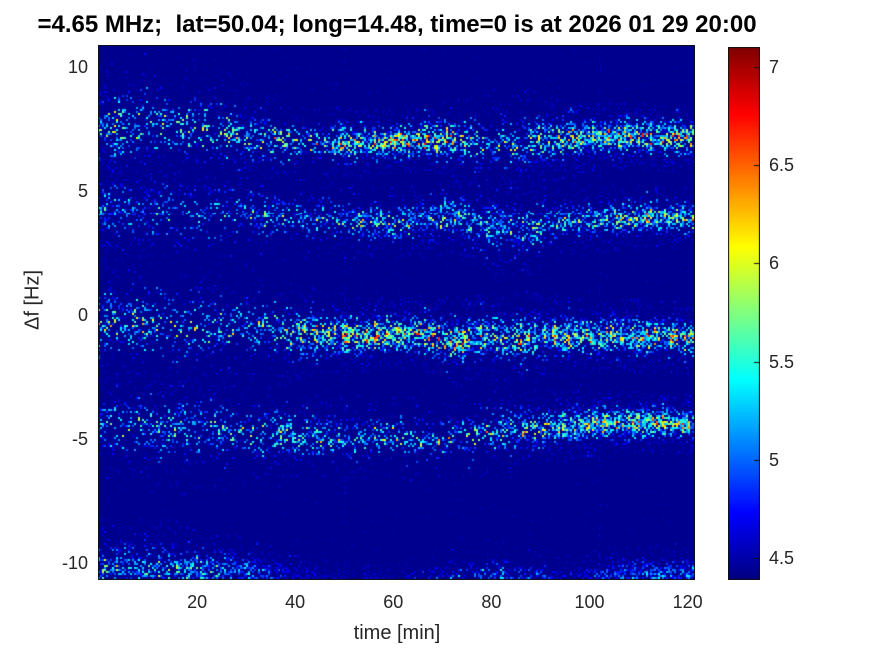 The width and height of the screenshot is (875, 656). What do you see at coordinates (79, 438) in the screenshot?
I see `y-tick-label: -5` at bounding box center [79, 438].